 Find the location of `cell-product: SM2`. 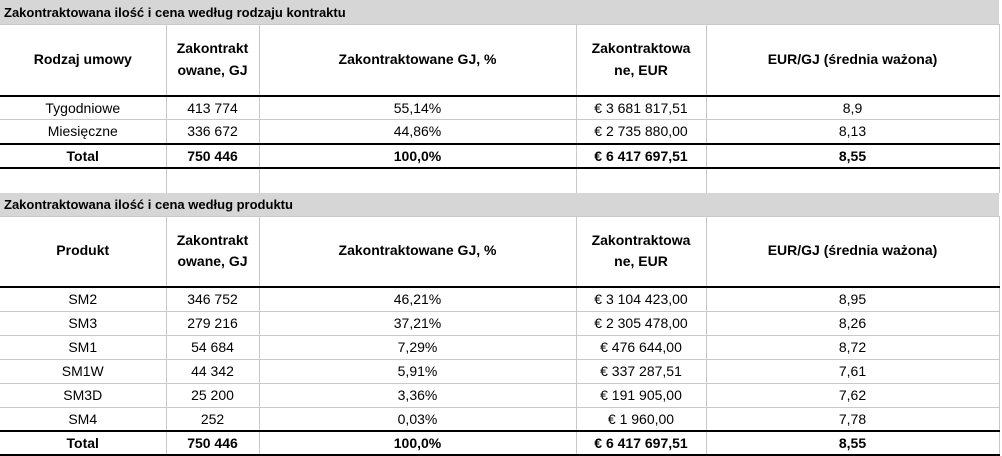

cell-product: SM2 is located at coordinates (83, 299).